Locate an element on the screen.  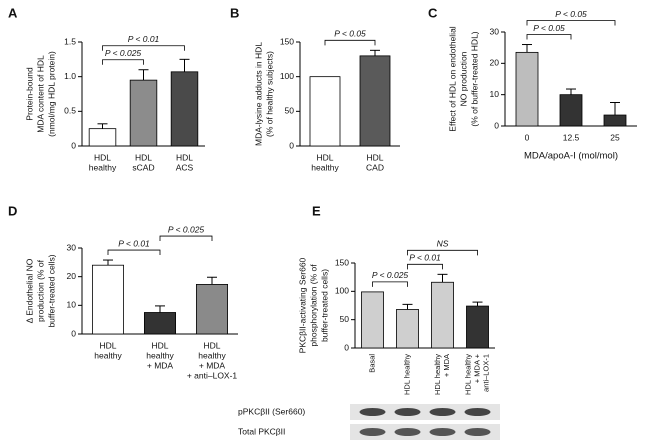
y-axis-title: Effect of HDL on endothelial is located at coordinates (452, 78).